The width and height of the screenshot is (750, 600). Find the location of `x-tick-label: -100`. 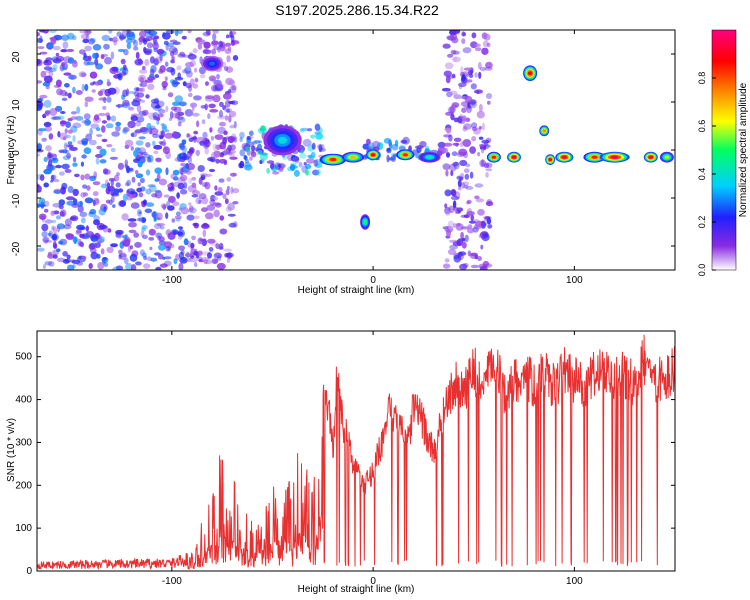

x-tick-label: -100 is located at coordinates (172, 581).